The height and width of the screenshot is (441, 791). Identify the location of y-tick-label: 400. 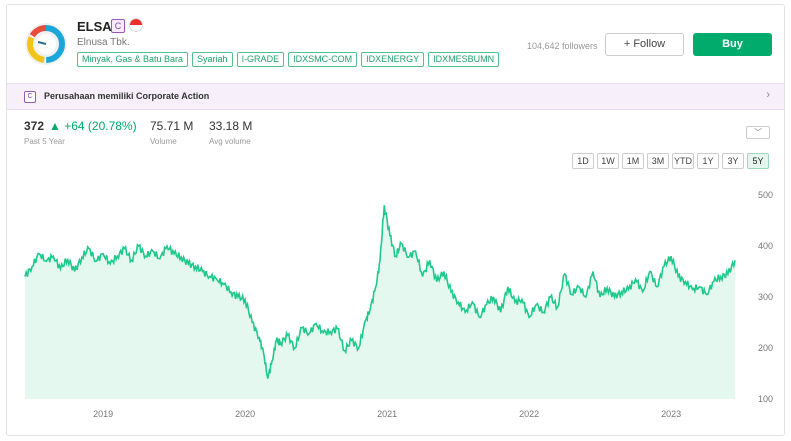
(765, 246).